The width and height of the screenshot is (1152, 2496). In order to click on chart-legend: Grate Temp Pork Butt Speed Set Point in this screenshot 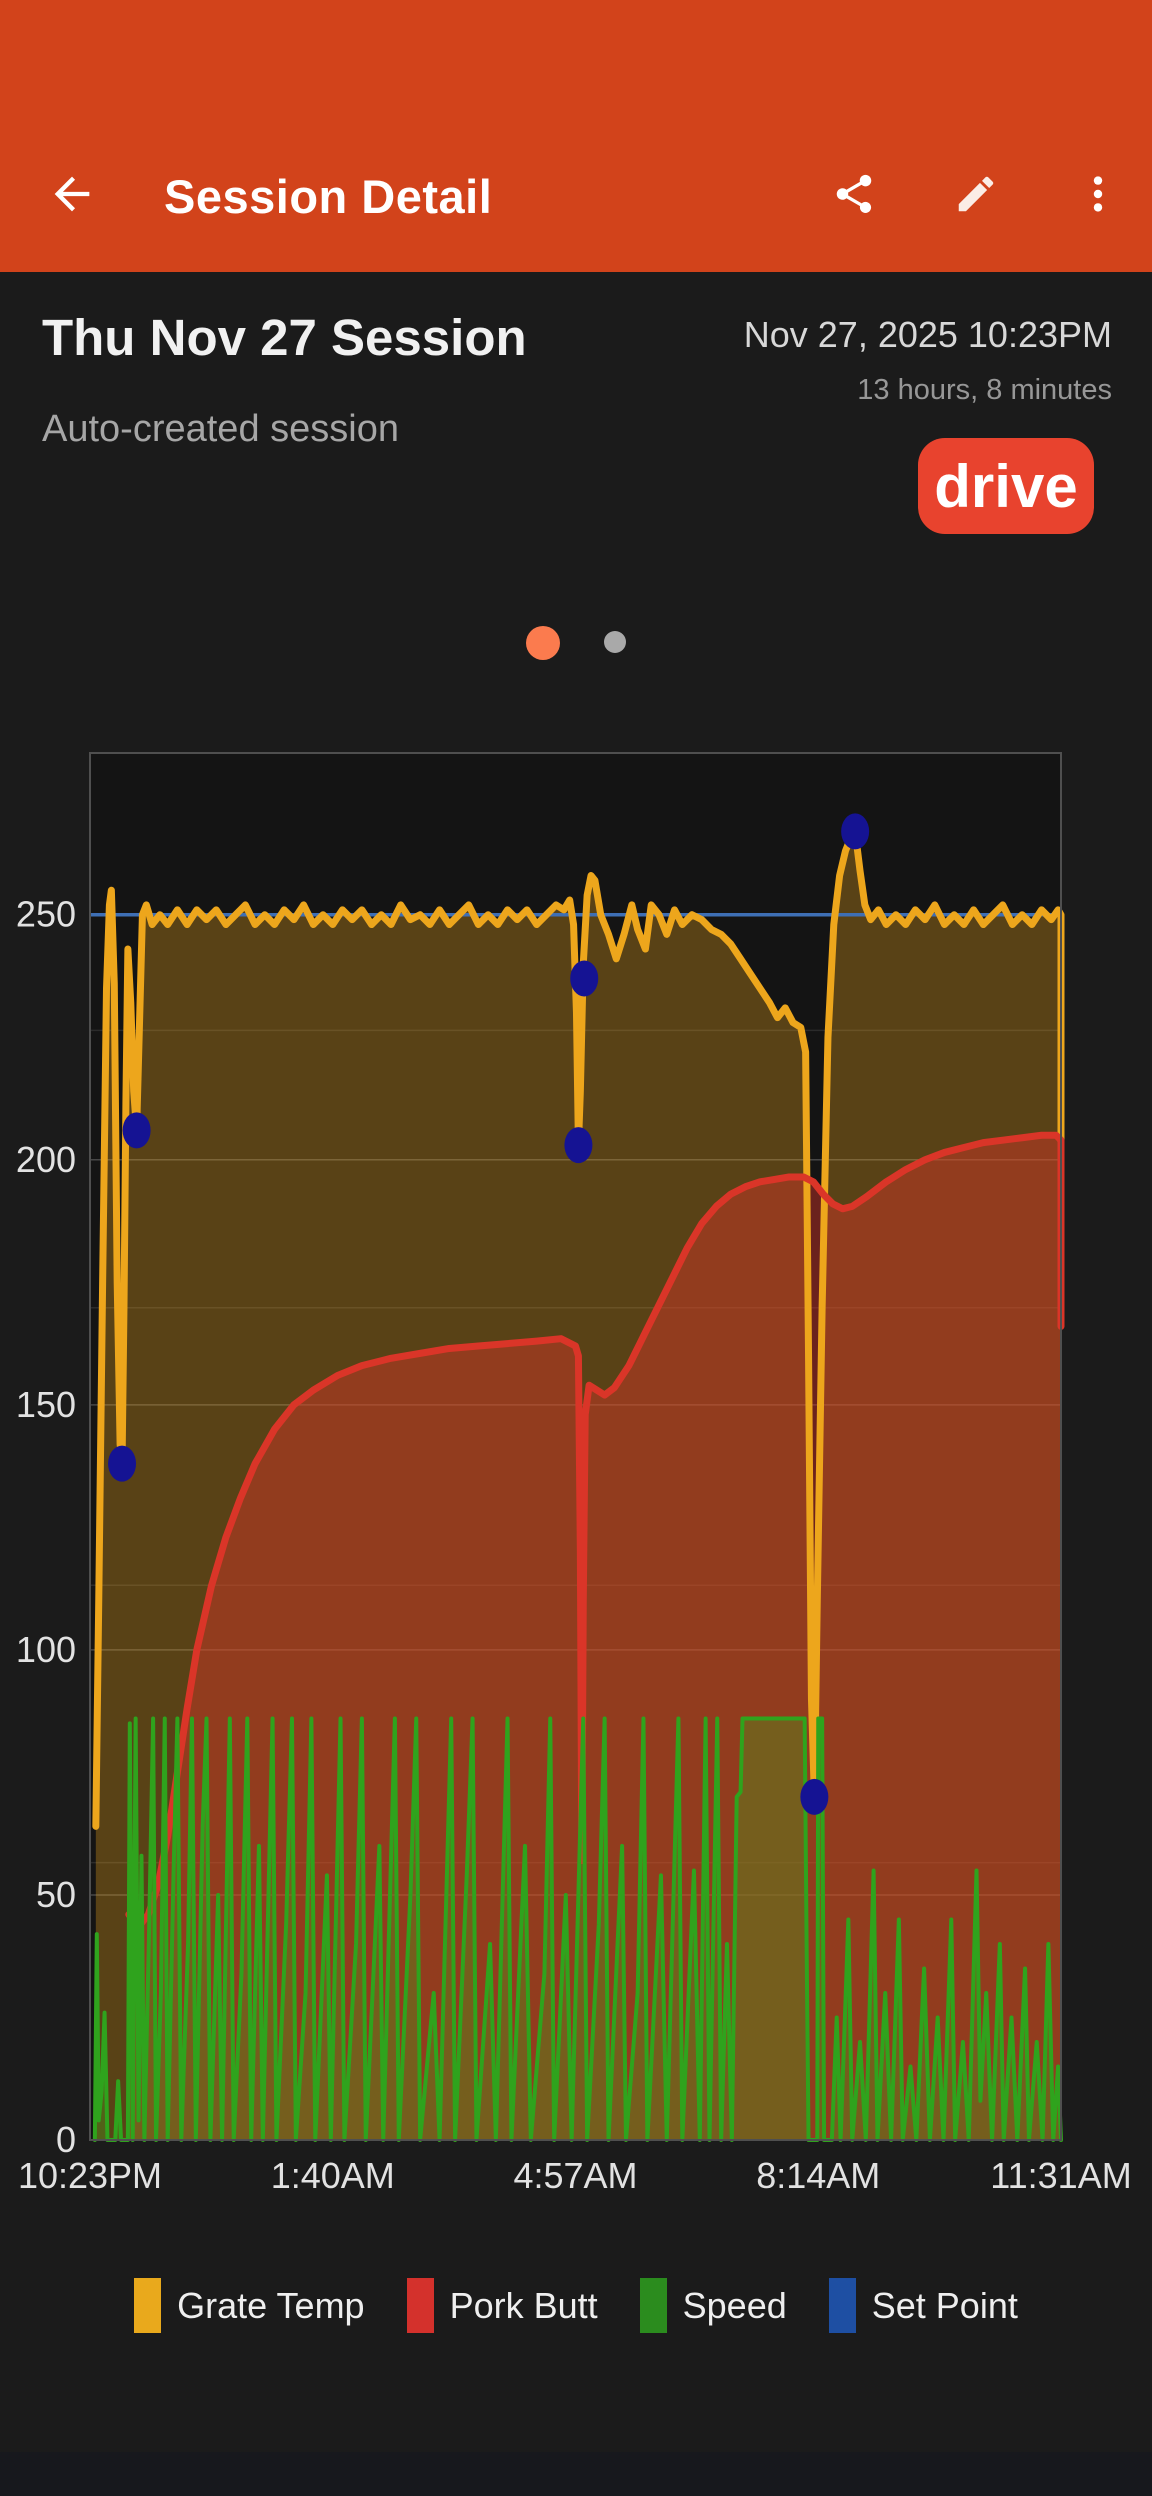, I will do `click(576, 2305)`.